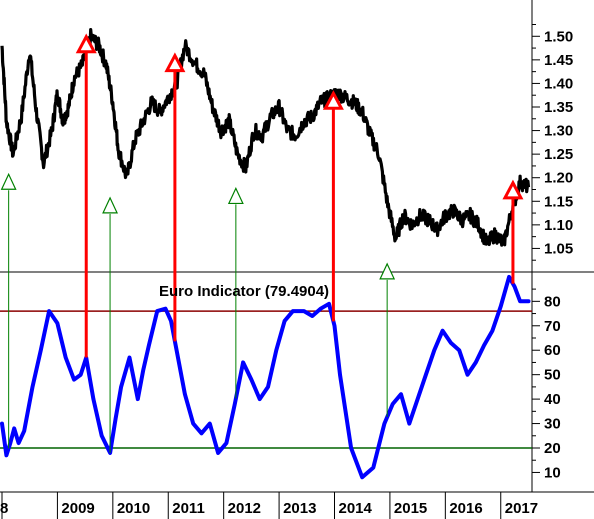  I want to click on price-ytick-label: 1.50, so click(558, 36).